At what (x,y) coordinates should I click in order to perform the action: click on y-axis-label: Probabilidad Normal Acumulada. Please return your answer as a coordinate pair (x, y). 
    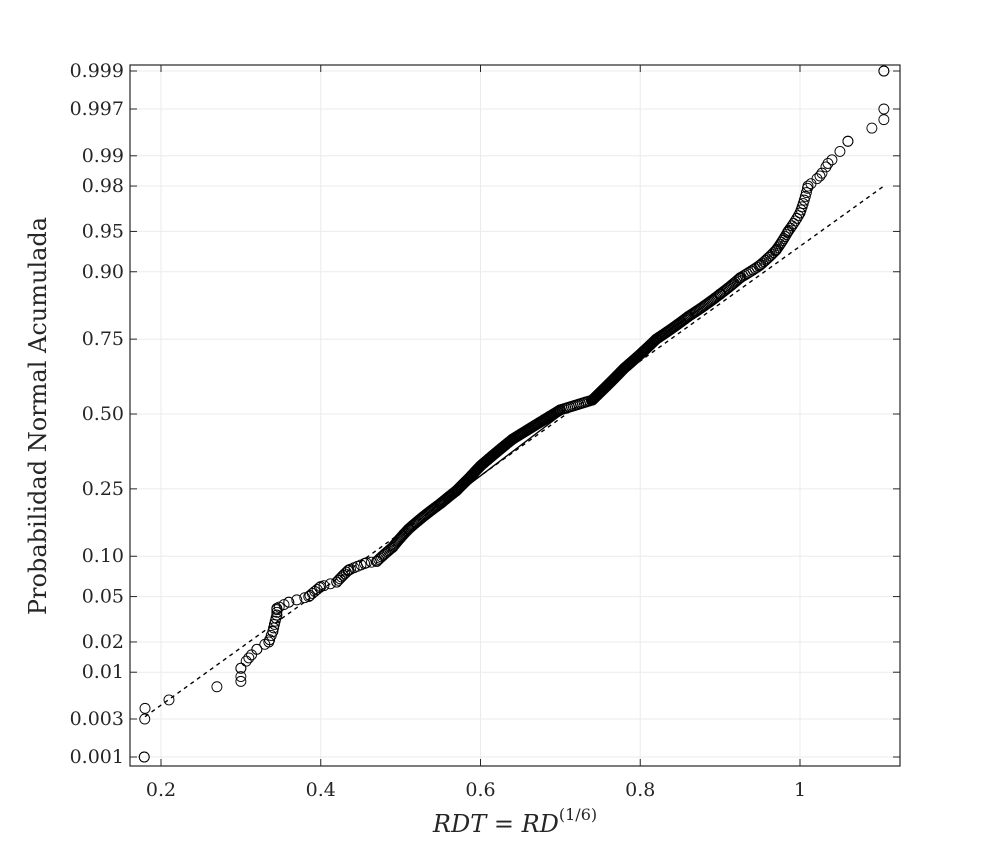
    Looking at the image, I should click on (38, 416).